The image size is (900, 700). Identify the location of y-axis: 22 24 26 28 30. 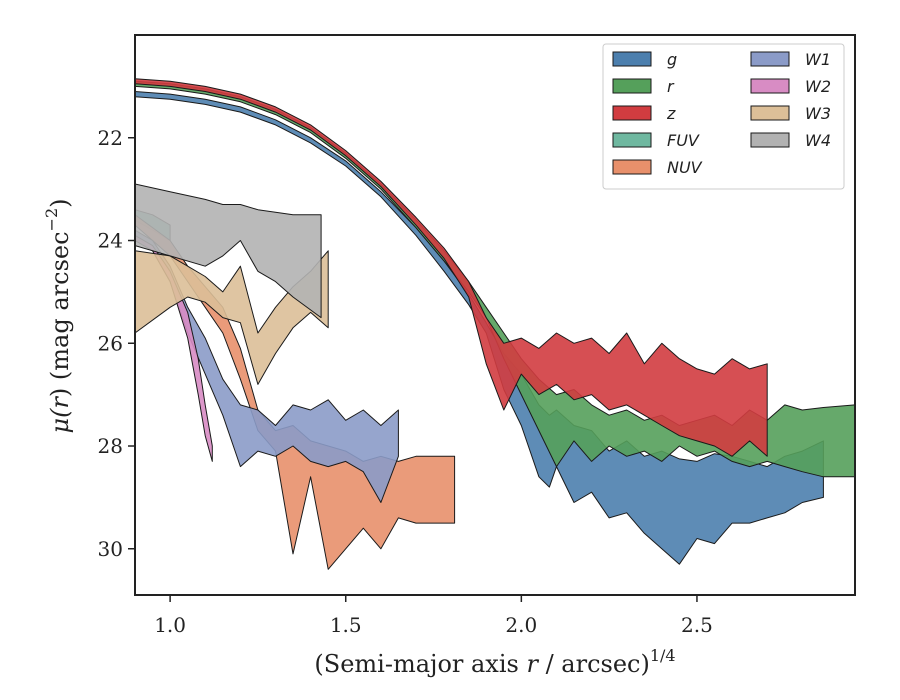
(116, 343).